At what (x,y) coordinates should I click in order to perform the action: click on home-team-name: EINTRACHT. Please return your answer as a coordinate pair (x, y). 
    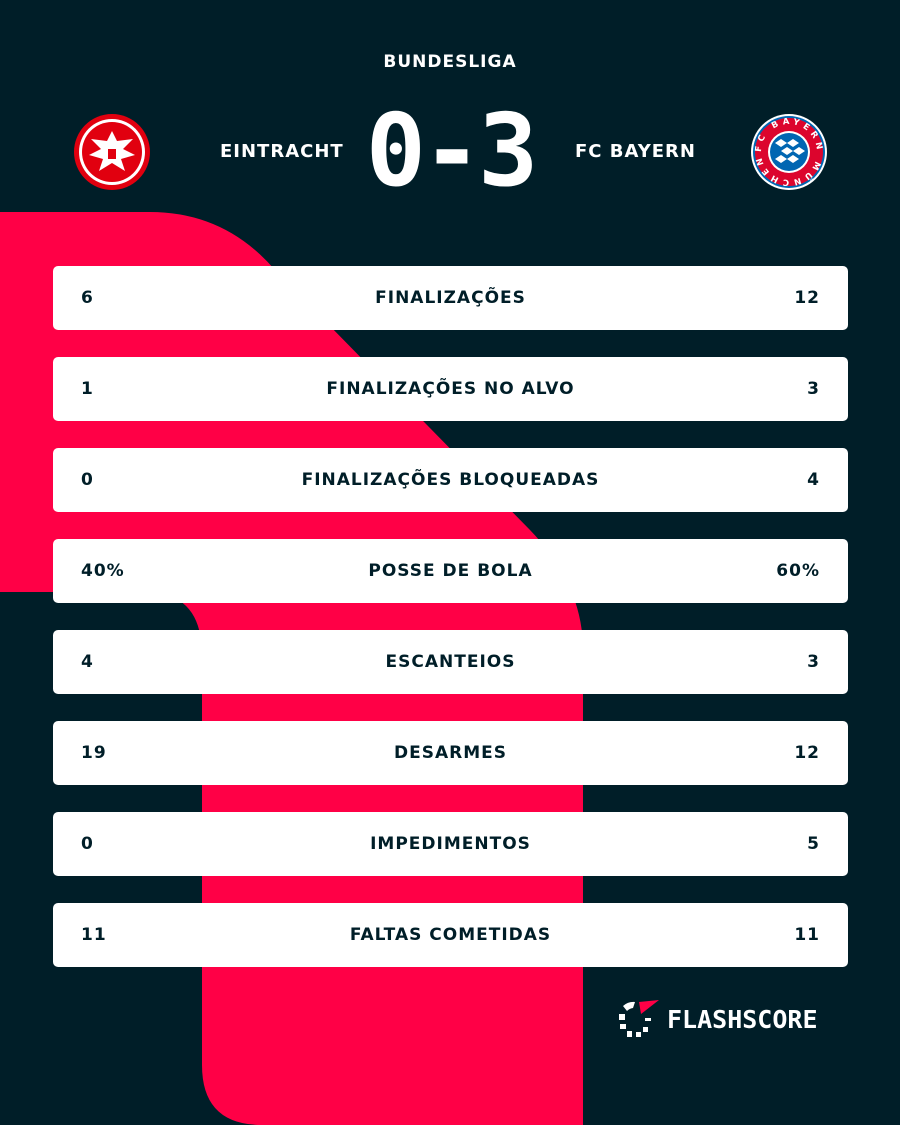
    Looking at the image, I should click on (282, 151).